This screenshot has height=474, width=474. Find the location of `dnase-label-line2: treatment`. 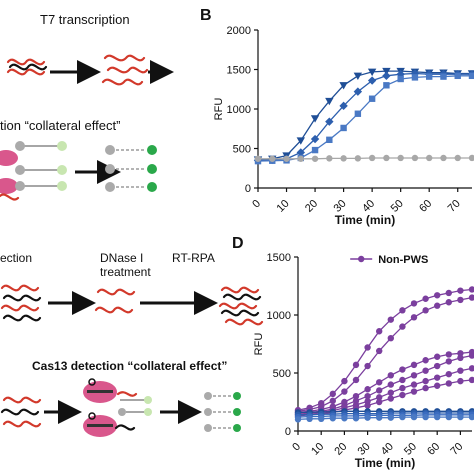

dnase-label-line2: treatment is located at coordinates (125, 272).